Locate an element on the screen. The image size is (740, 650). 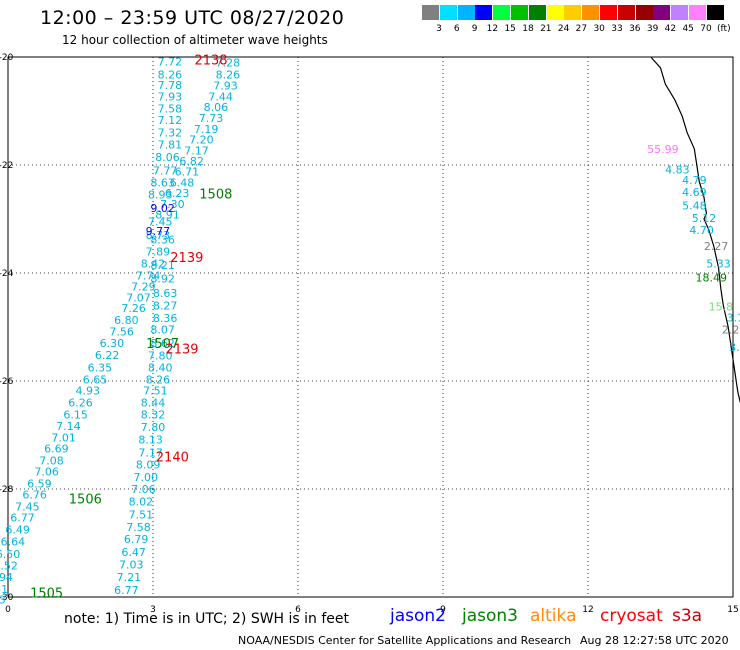
wave-height-value: 2.27 is located at coordinates (716, 246).